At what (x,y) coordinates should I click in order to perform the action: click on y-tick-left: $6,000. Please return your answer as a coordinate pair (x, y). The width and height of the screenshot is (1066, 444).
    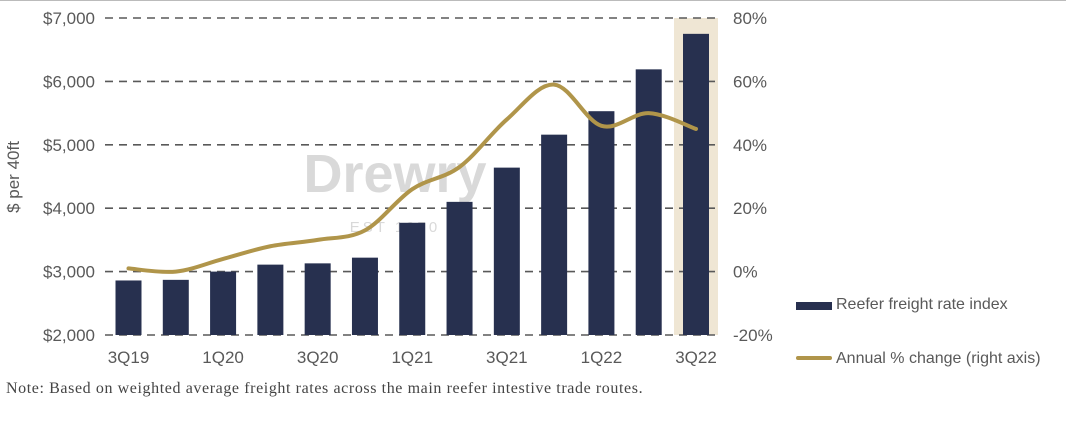
    Looking at the image, I should click on (69, 81).